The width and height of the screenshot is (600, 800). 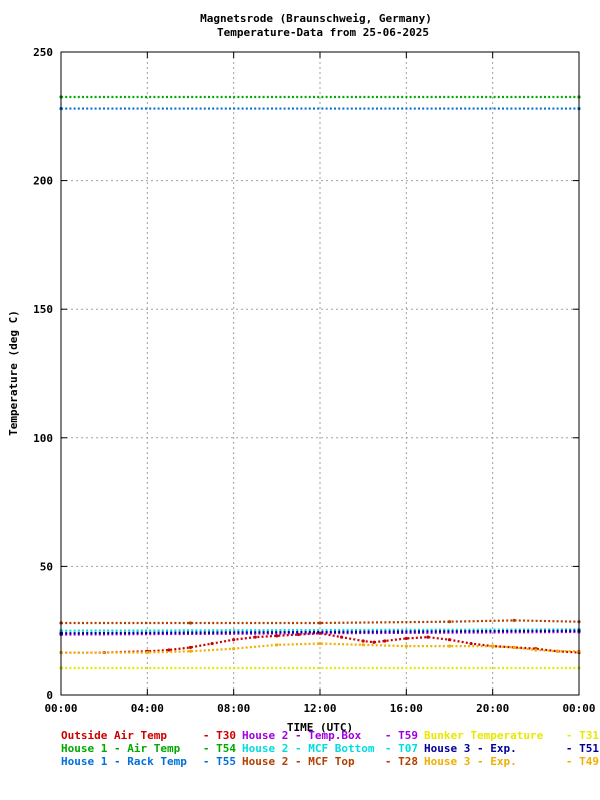 I want to click on legend-entry-sensor: - T59, so click(x=401, y=735).